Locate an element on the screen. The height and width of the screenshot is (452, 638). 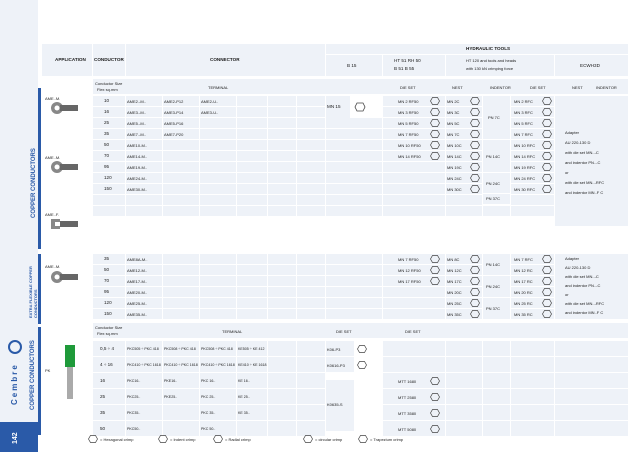
die-set2: MTT 3580 is located at coordinates (407, 413).